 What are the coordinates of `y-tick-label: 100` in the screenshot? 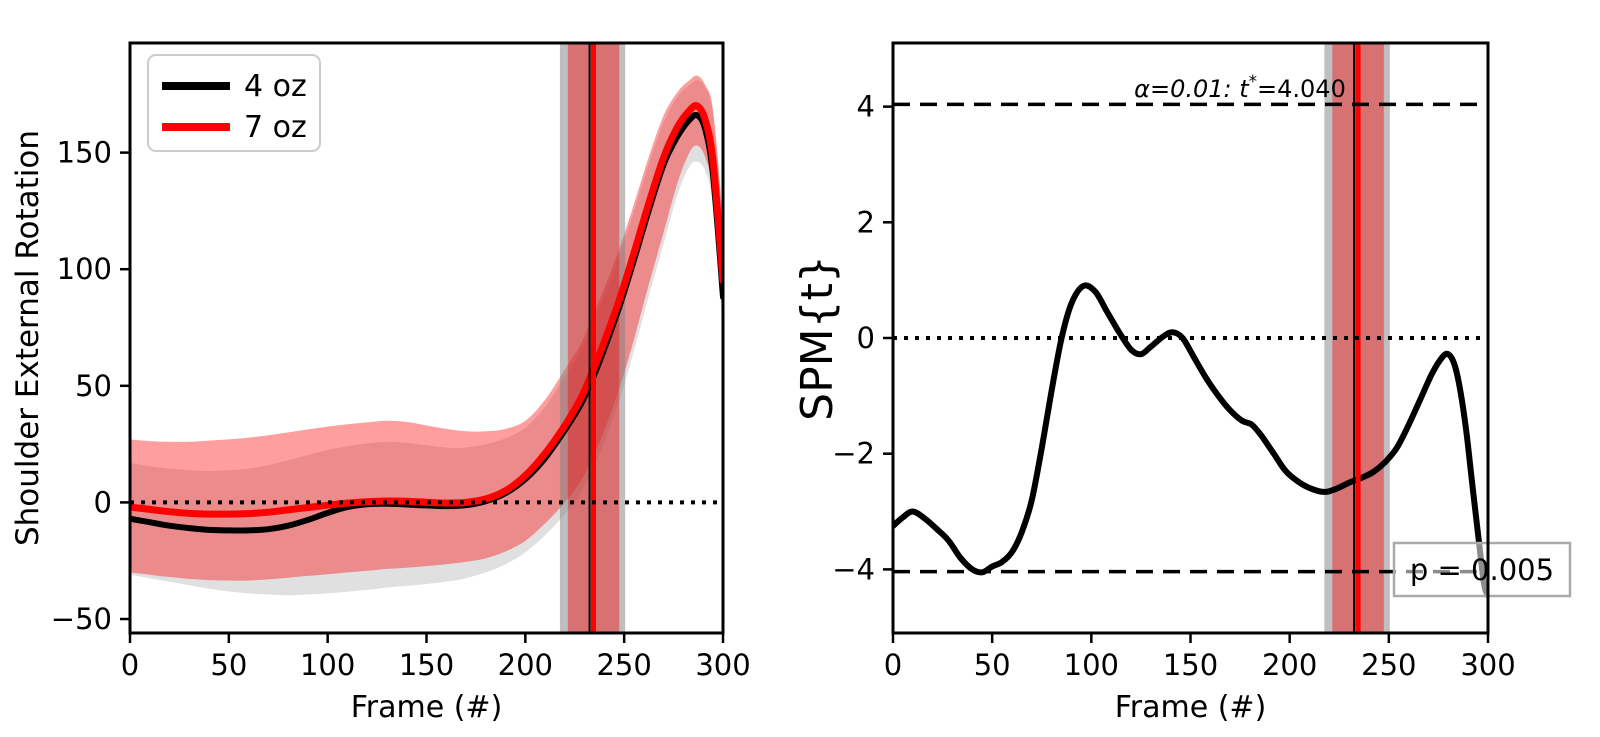 It's located at (84, 269).